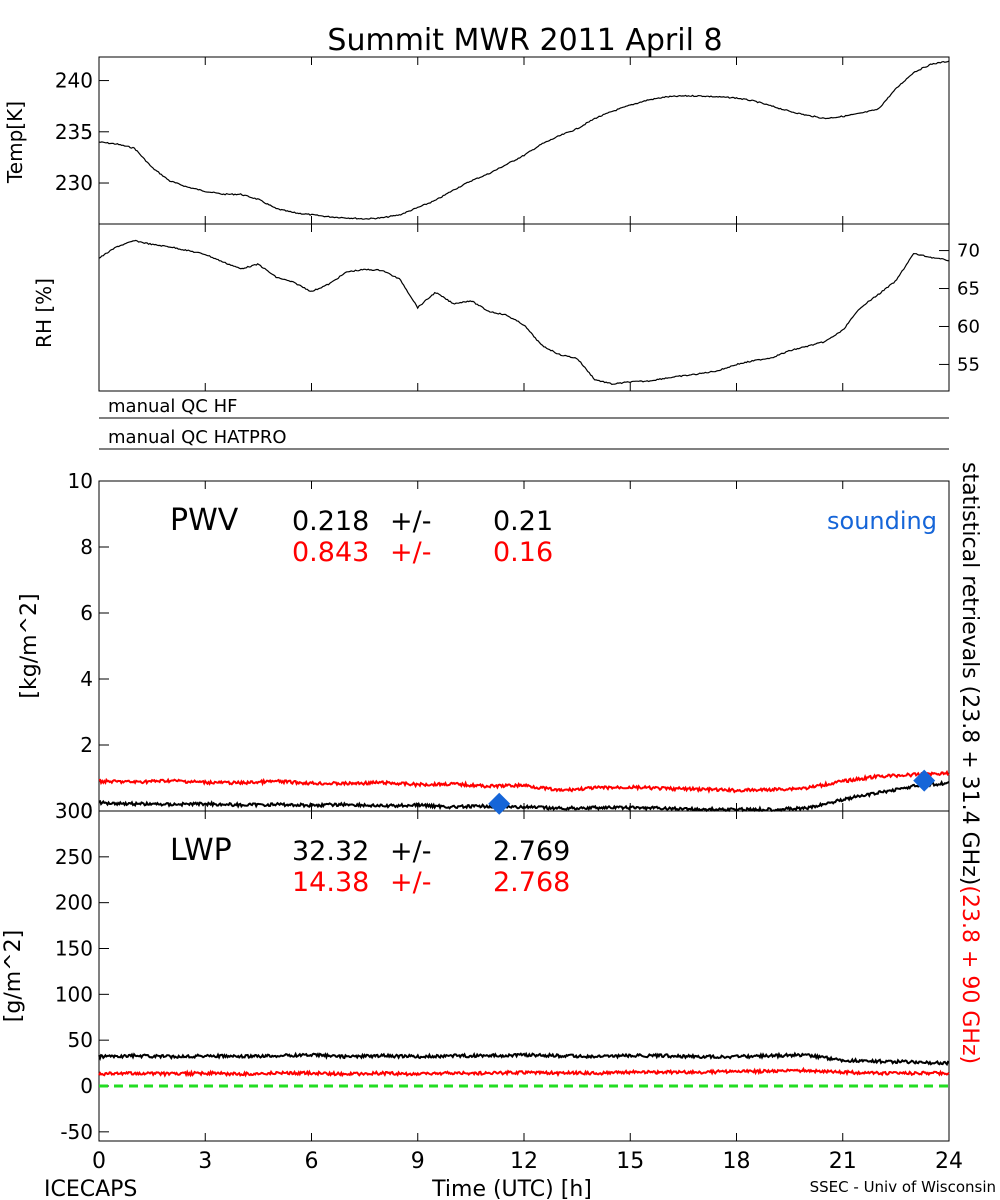  What do you see at coordinates (524, 796) in the screenshot?
I see `pwv-black-series-line` at bounding box center [524, 796].